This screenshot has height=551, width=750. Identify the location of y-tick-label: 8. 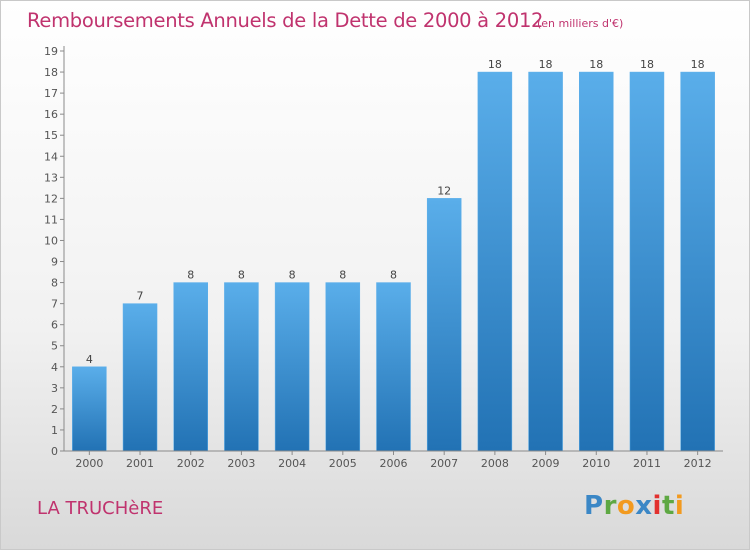
(54, 283).